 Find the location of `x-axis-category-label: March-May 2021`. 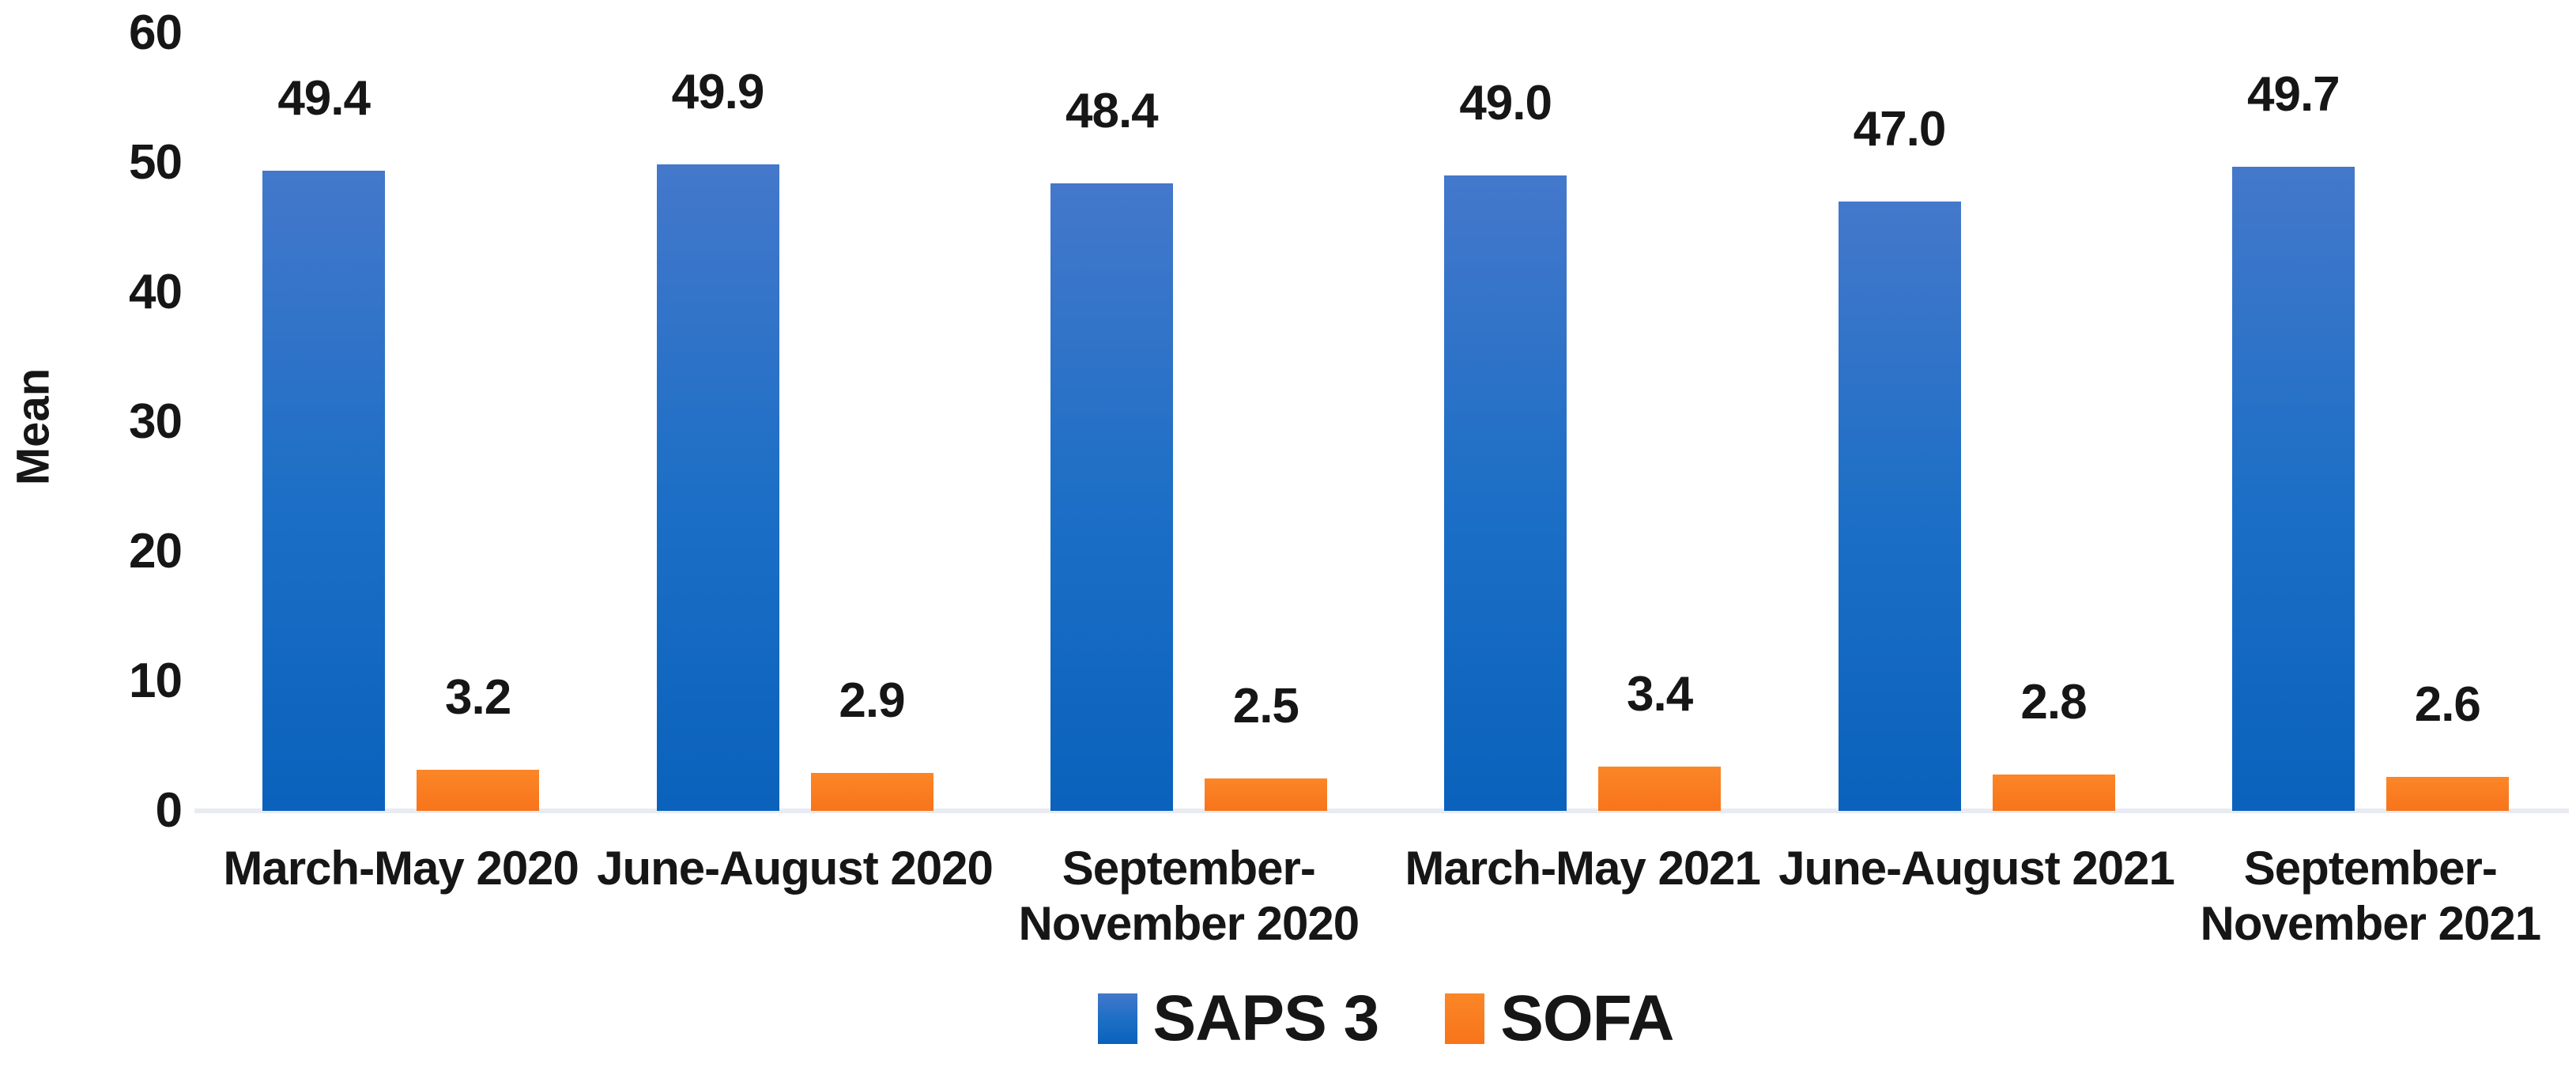

x-axis-category-label: March-May 2021 is located at coordinates (1583, 868).